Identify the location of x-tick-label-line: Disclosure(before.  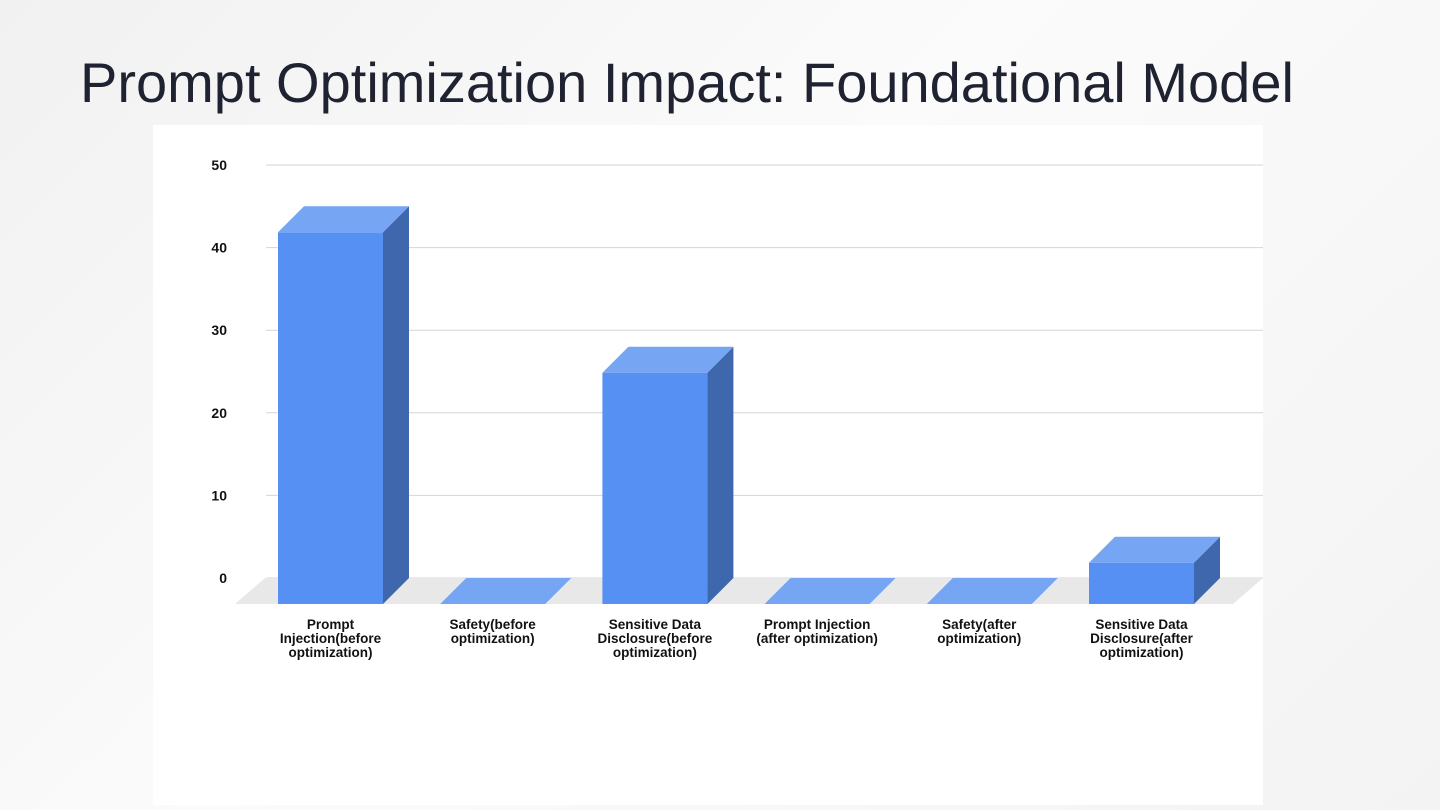
(655, 638).